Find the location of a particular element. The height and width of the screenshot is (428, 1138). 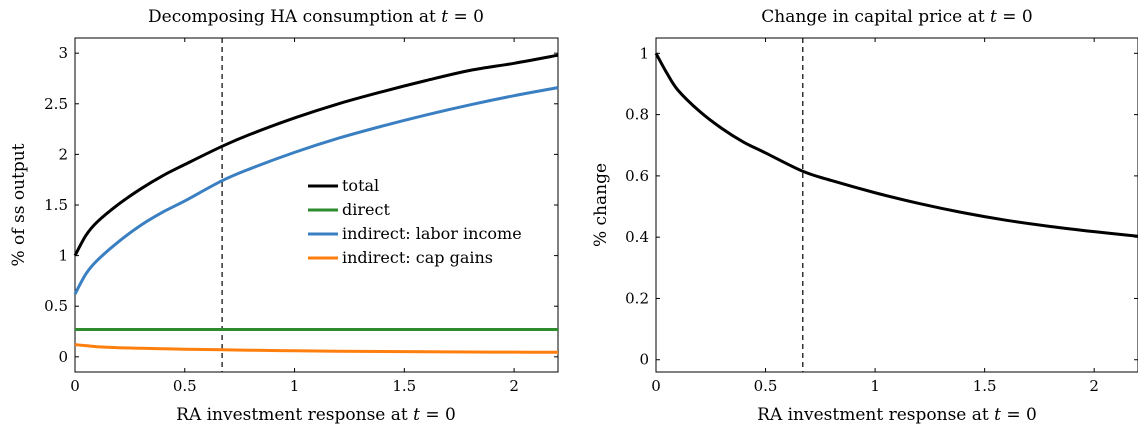

y-tick-label: 0.2 is located at coordinates (637, 298).